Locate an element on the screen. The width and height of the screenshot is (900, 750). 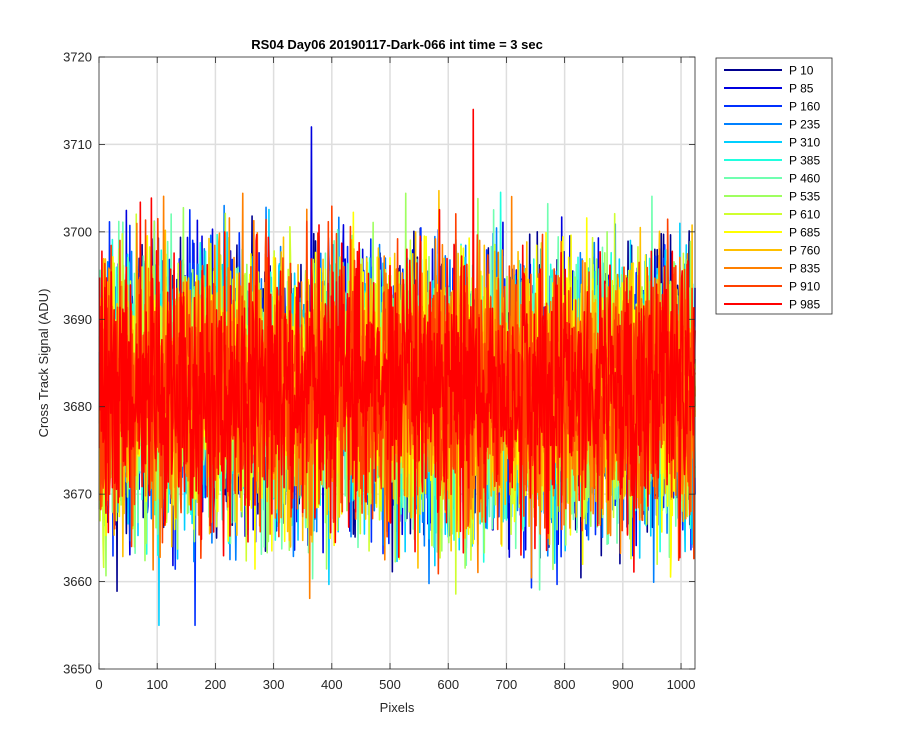
legend-entry: P 610 is located at coordinates (804, 215).